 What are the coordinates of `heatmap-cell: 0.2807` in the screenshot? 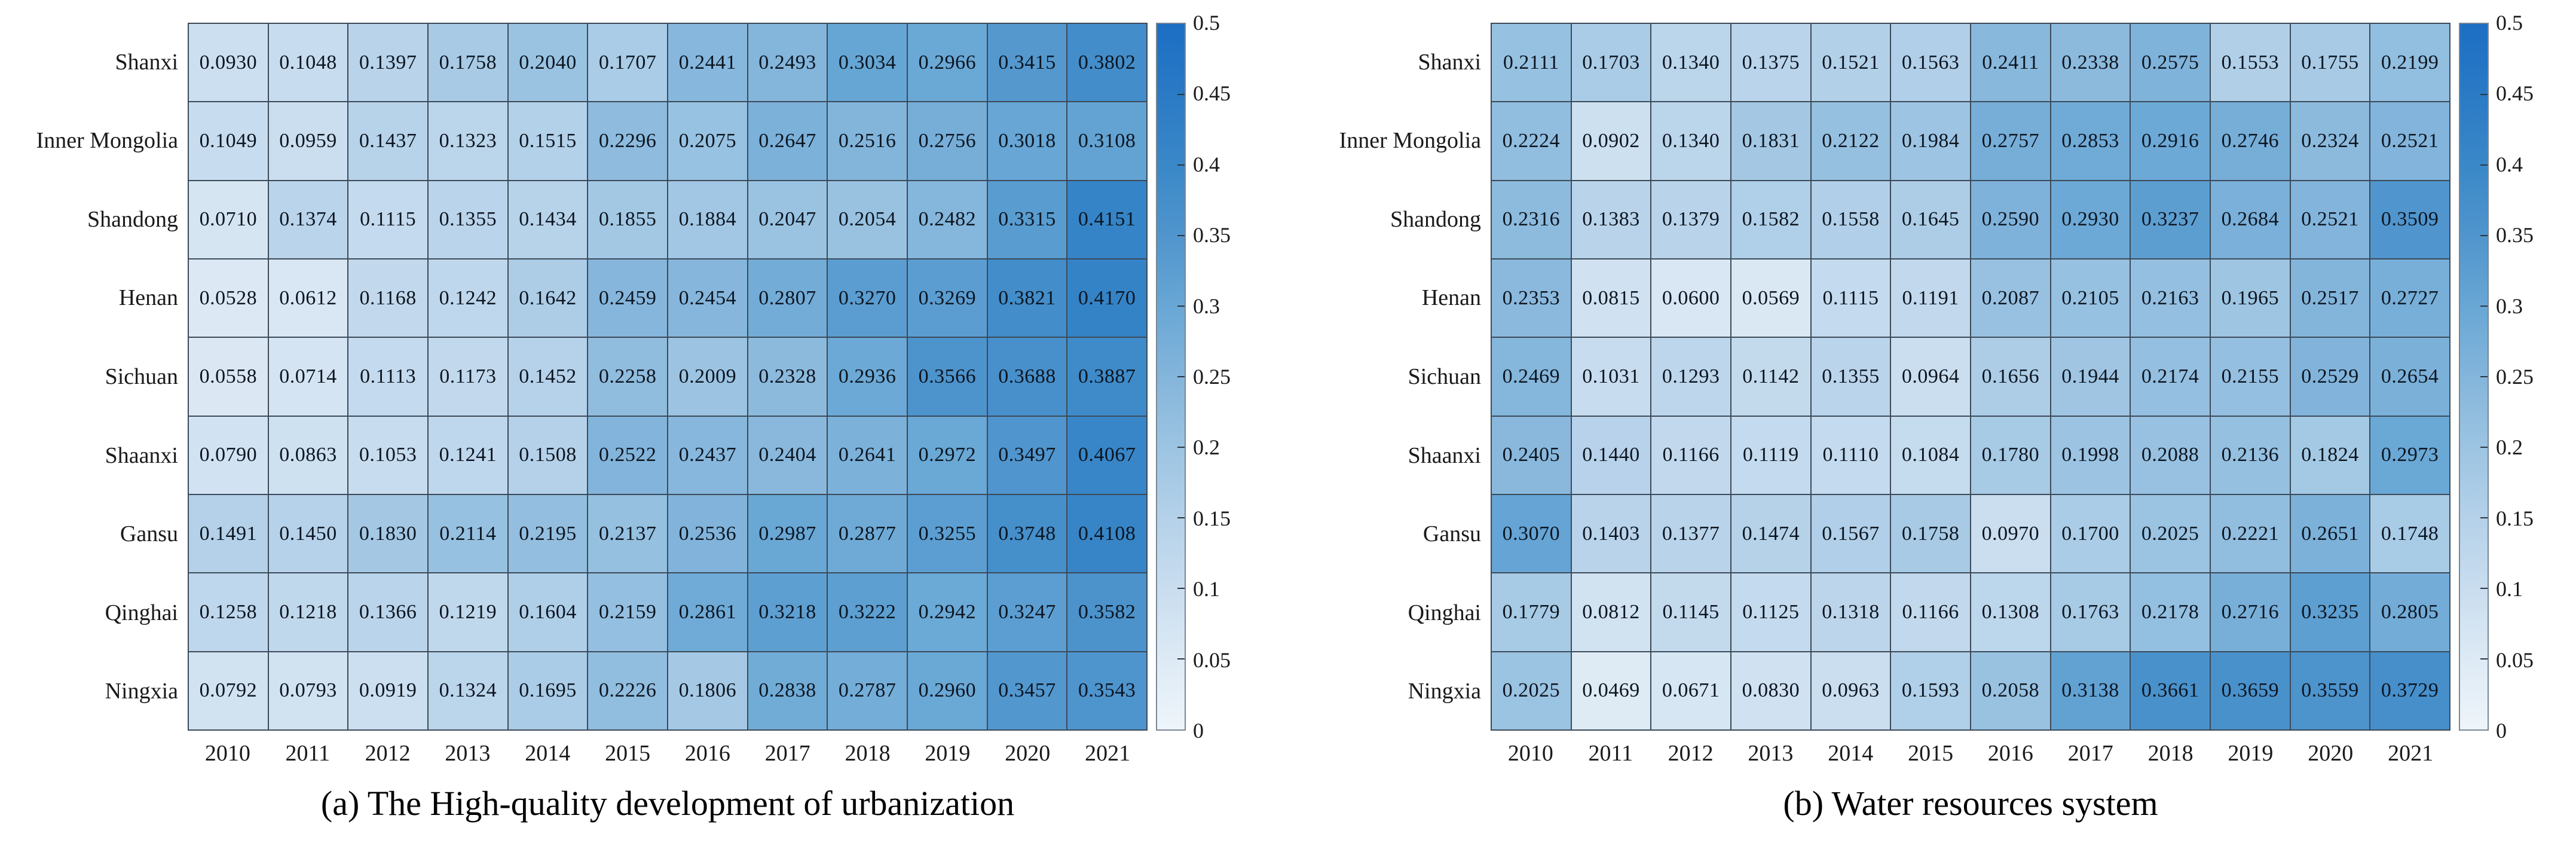 It's located at (787, 298).